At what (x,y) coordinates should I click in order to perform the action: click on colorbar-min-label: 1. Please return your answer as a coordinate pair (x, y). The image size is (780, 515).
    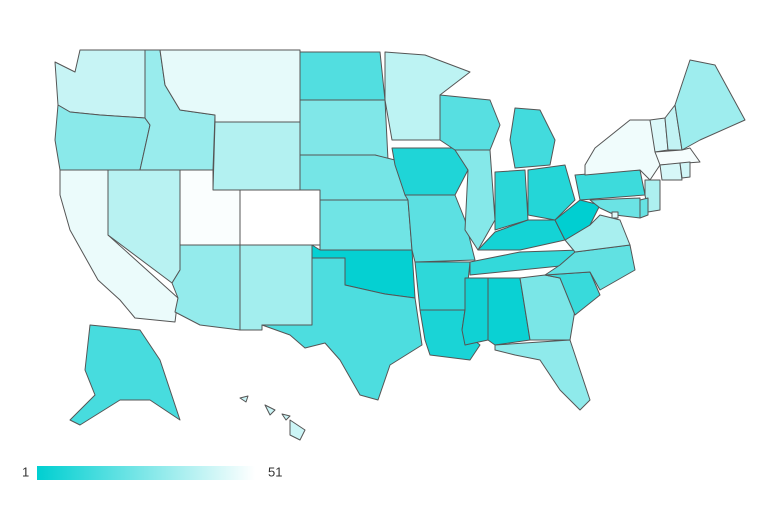
    Looking at the image, I should click on (25, 471).